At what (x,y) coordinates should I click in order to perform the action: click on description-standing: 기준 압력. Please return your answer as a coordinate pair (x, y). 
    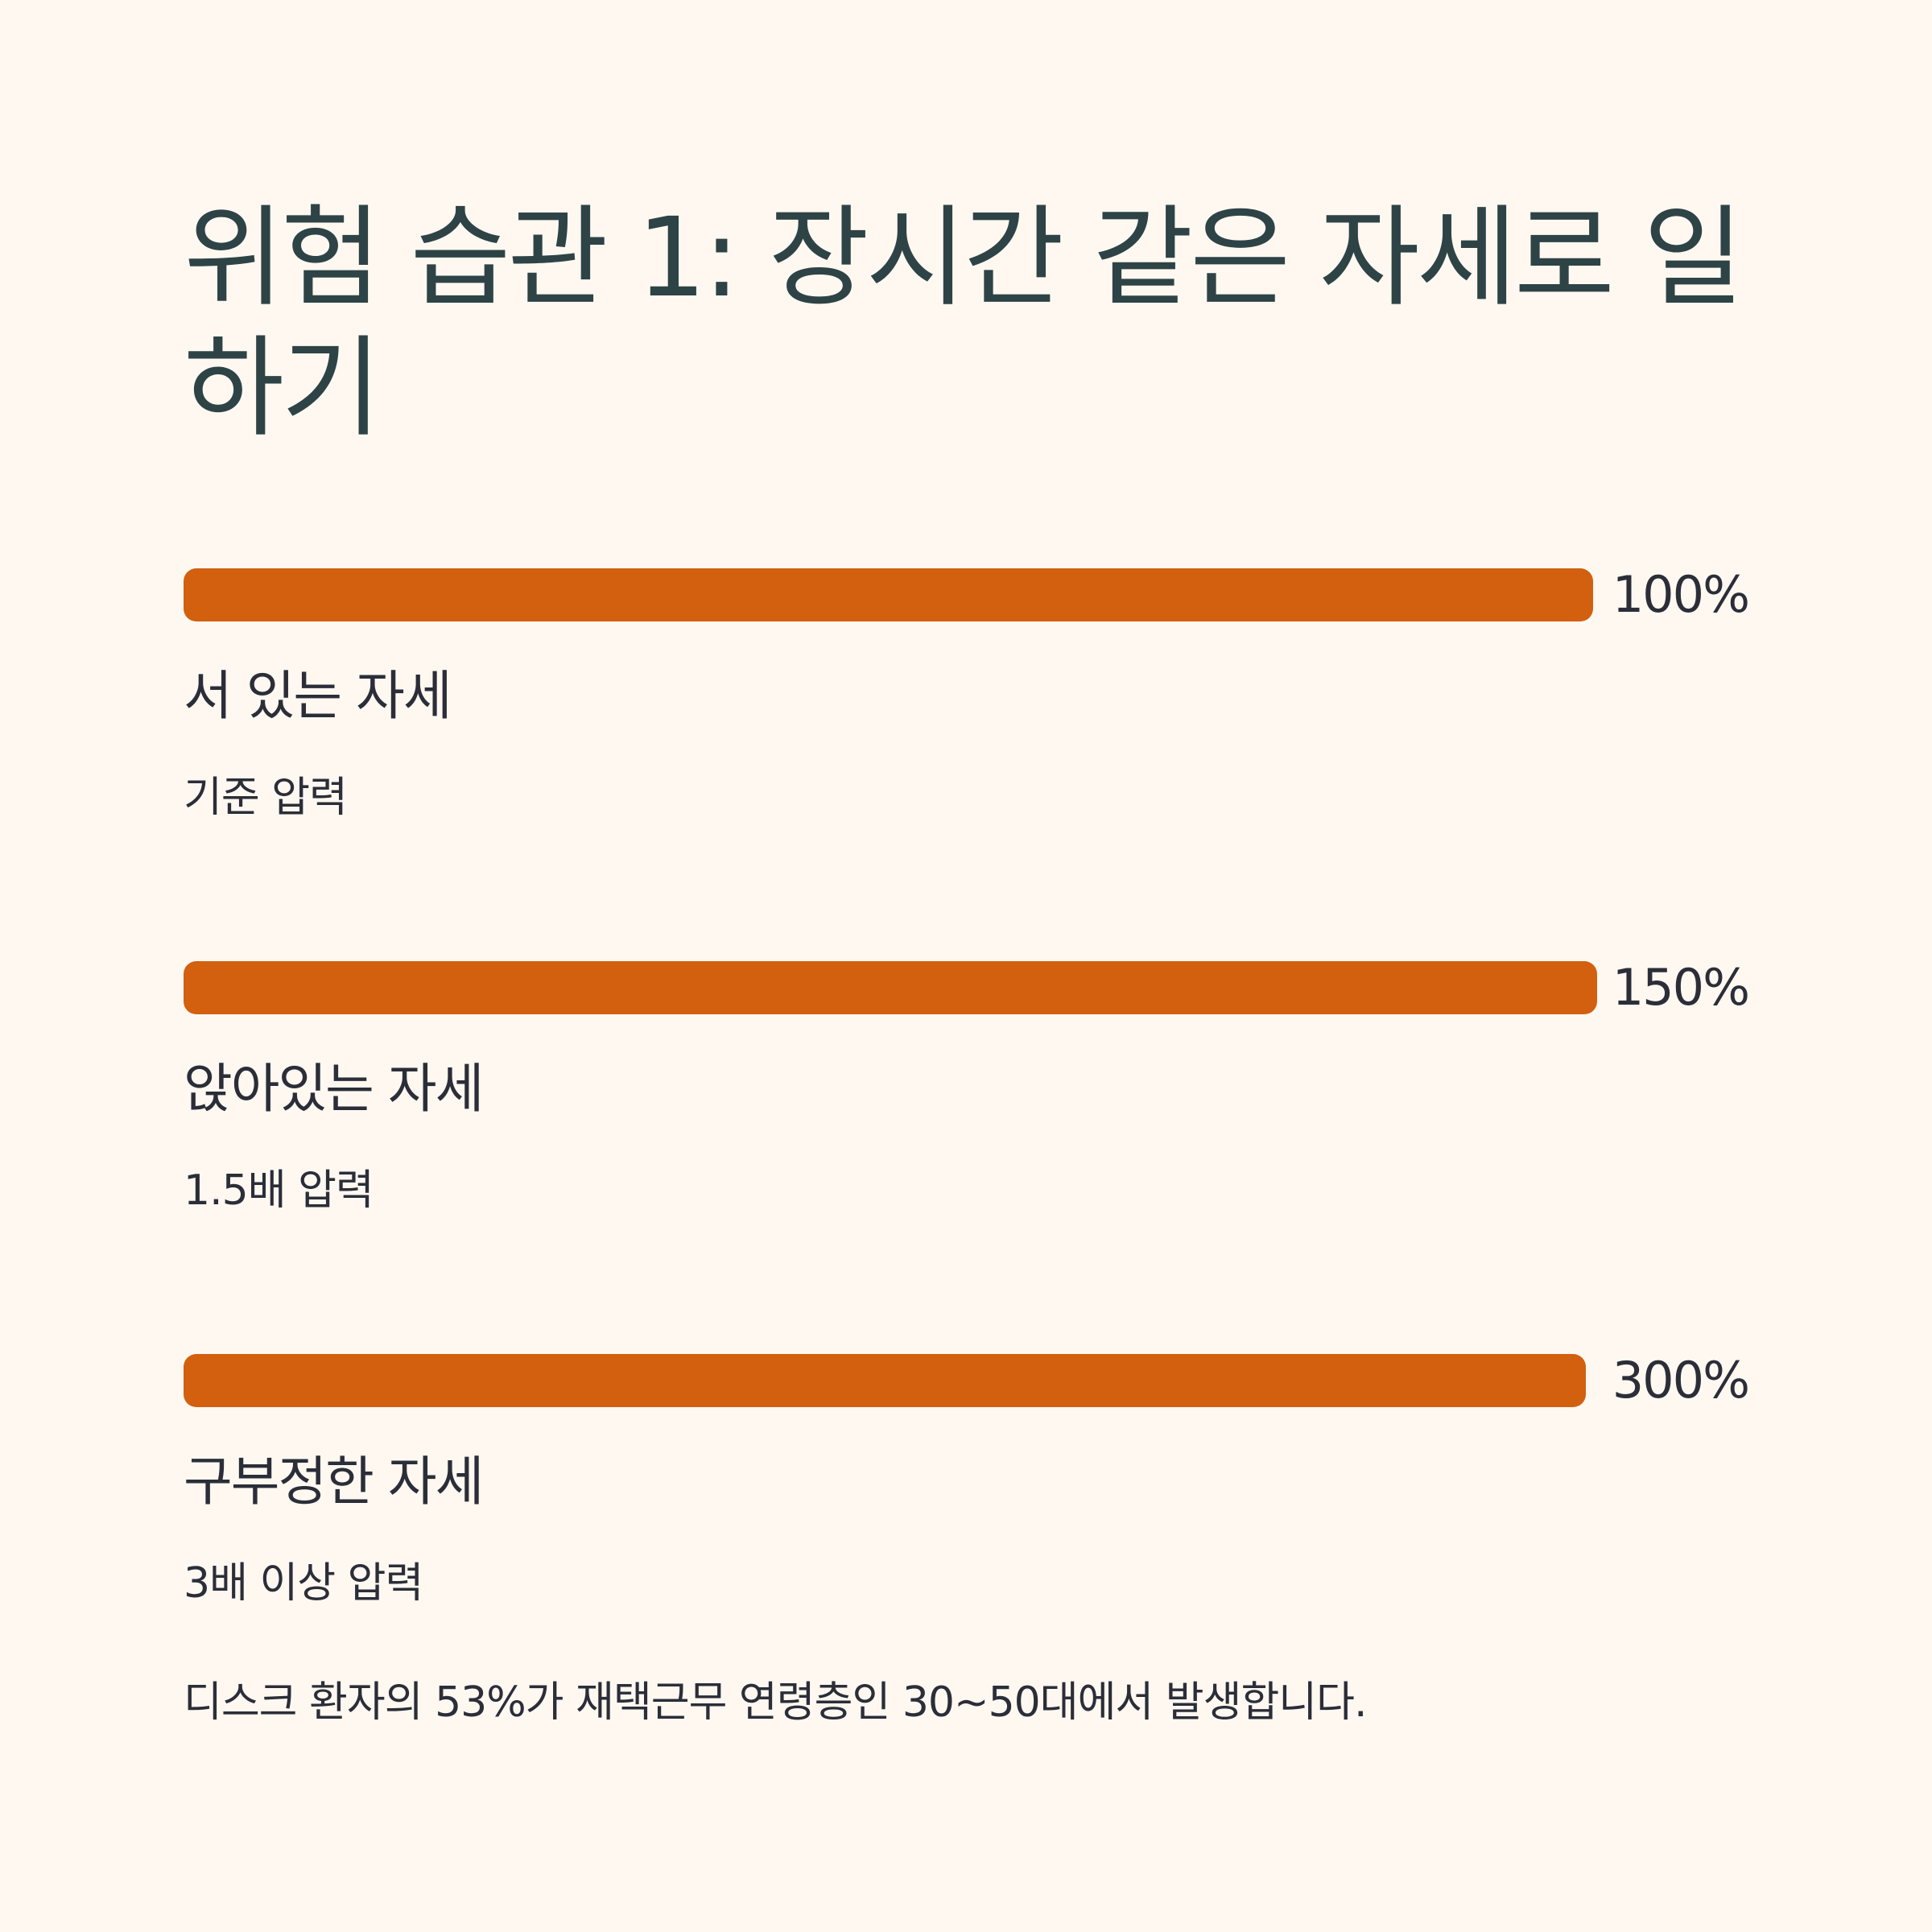
    Looking at the image, I should click on (266, 798).